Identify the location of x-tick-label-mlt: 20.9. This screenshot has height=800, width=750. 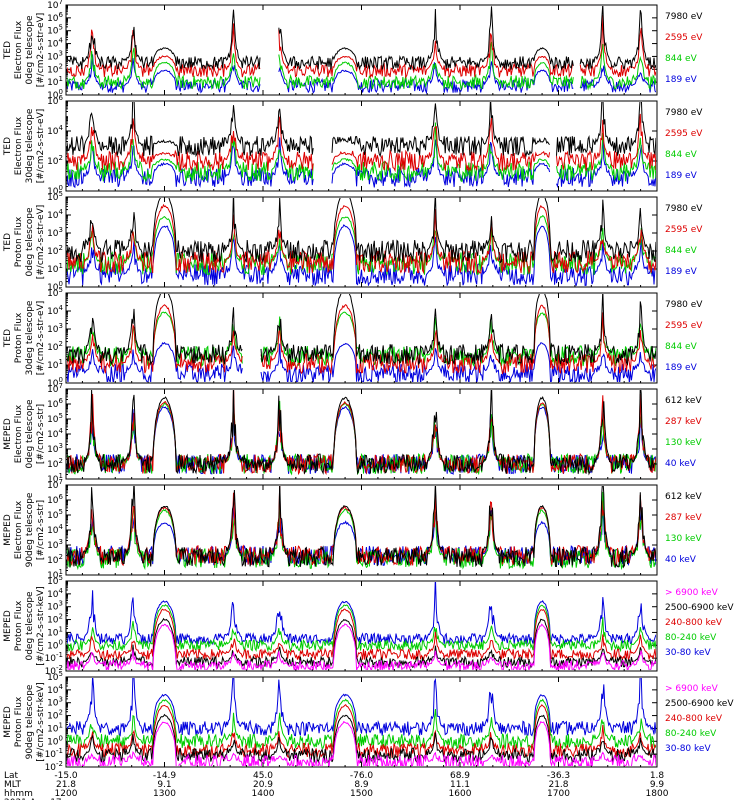
(263, 785).